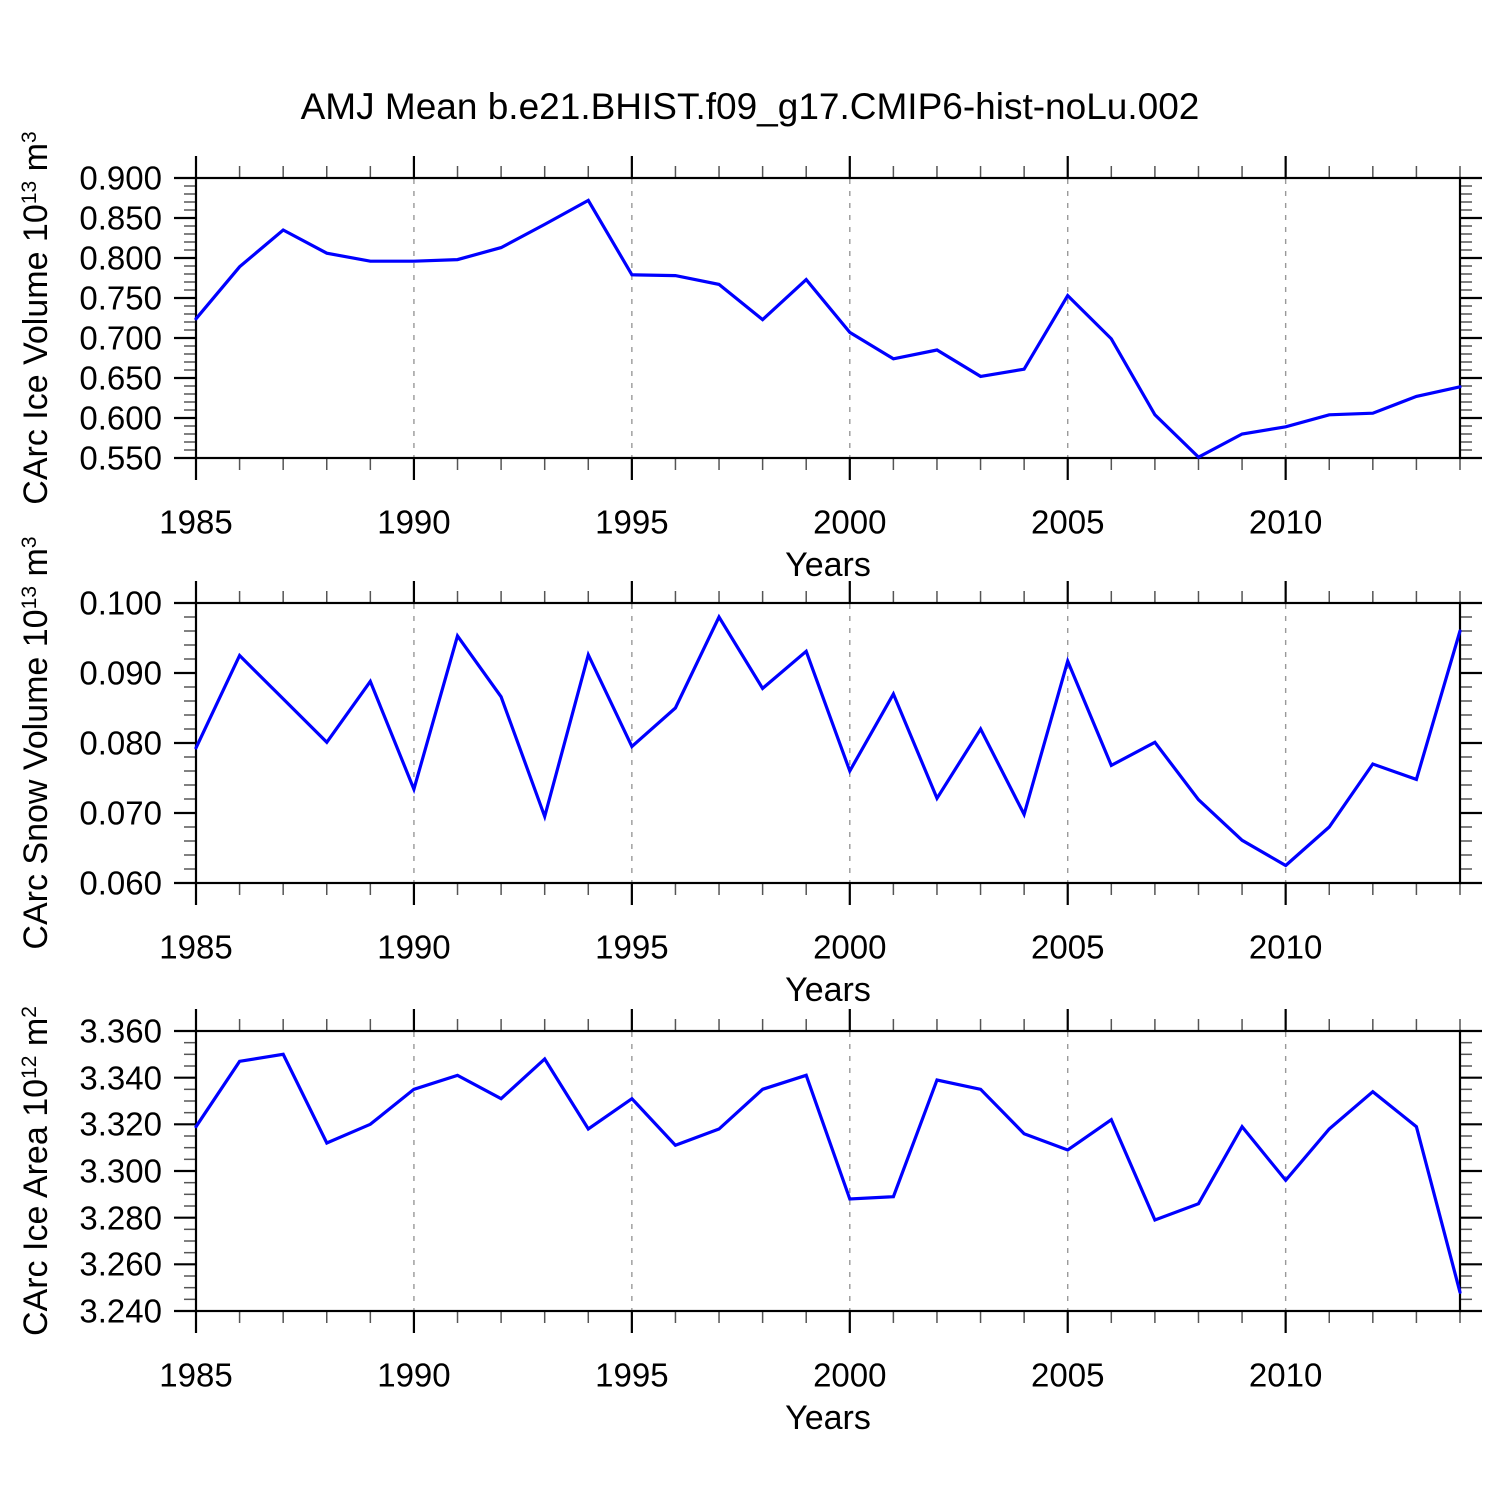  I want to click on y-tick-label: 0.070, so click(120, 813).